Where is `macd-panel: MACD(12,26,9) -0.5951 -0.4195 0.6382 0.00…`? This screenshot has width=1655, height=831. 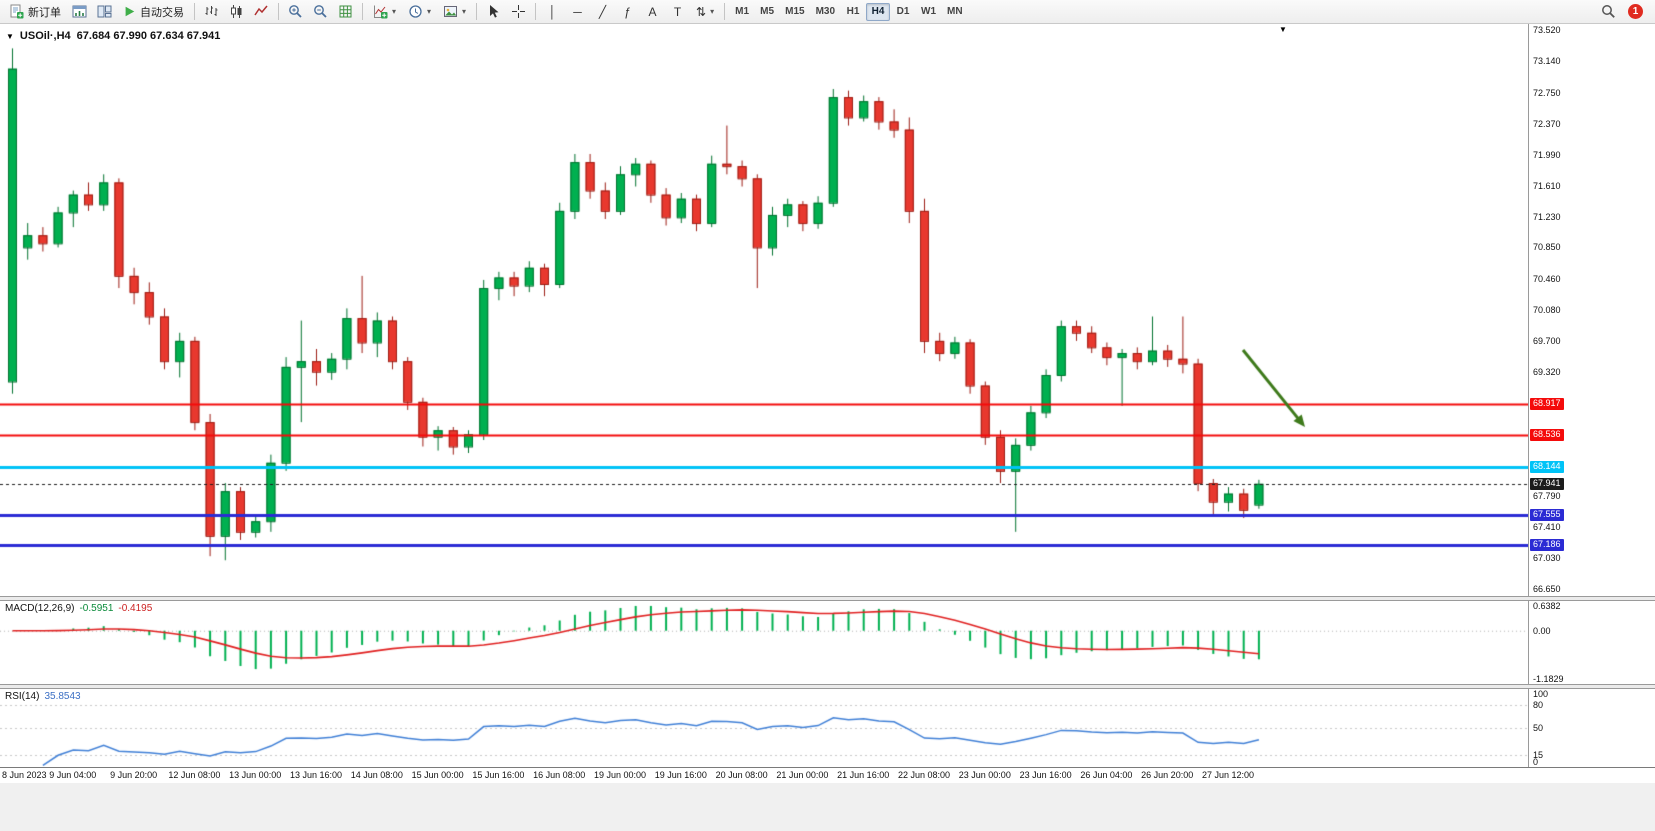 macd-panel: MACD(12,26,9) -0.5951 -0.4195 0.6382 0.00… is located at coordinates (827, 642).